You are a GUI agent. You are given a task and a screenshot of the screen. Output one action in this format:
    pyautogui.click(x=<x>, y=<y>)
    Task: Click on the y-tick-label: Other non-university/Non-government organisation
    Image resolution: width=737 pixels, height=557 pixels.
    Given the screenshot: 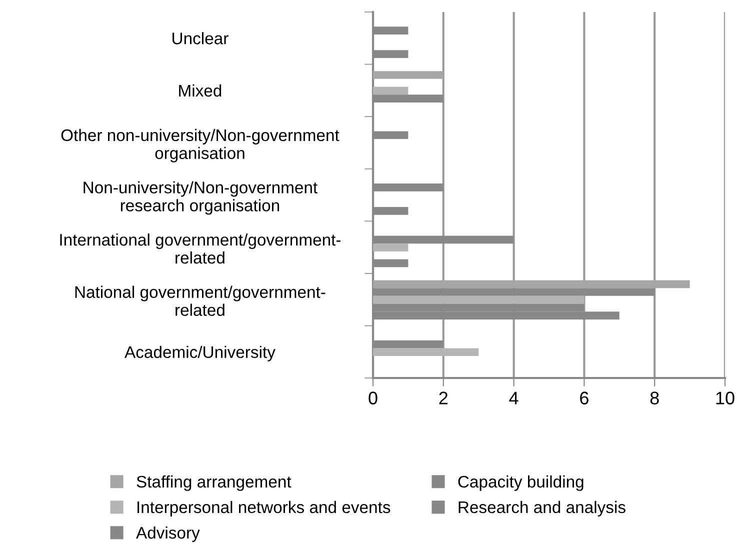 What is the action you would take?
    pyautogui.click(x=200, y=145)
    